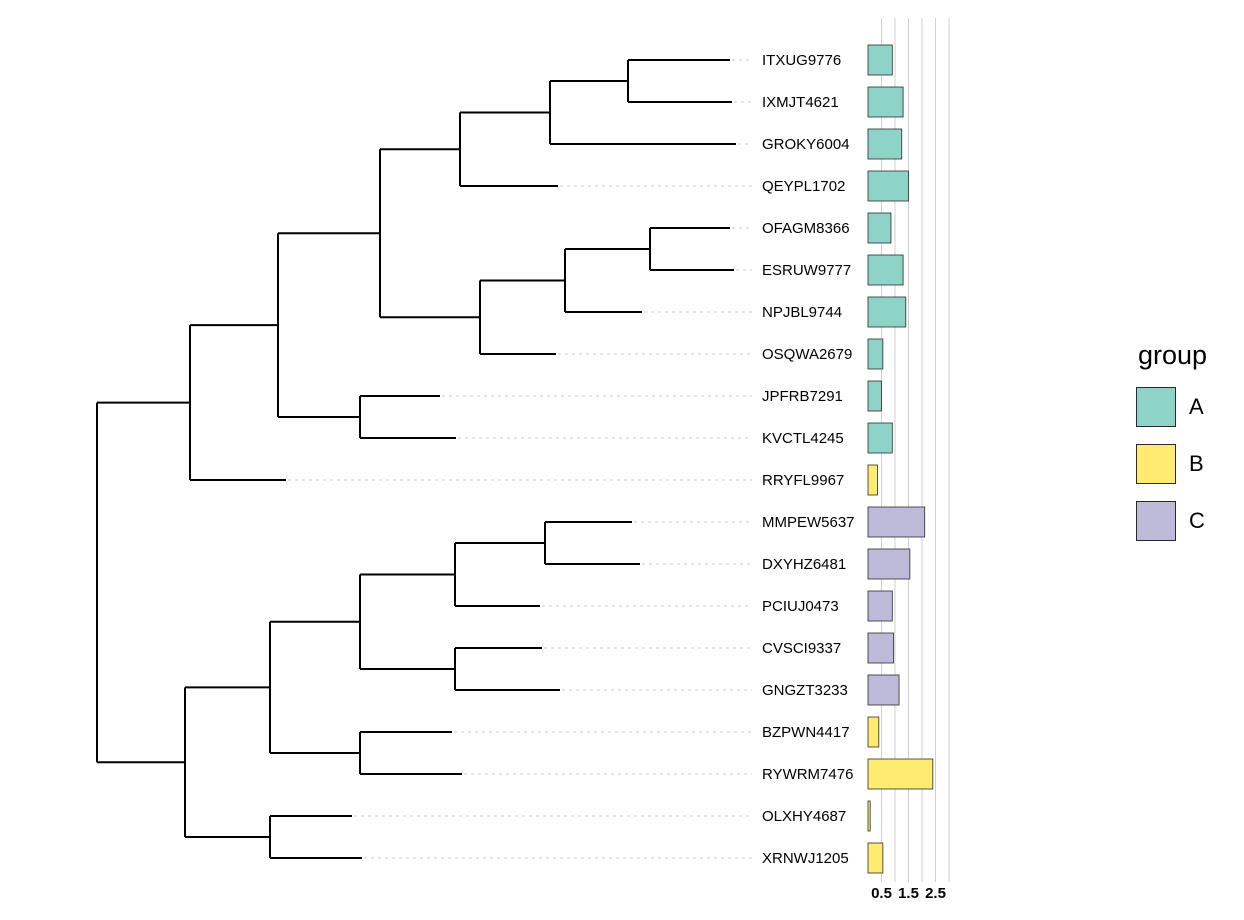 This screenshot has width=1244, height=920. What do you see at coordinates (1156, 464) in the screenshot?
I see `legend-swatch-B` at bounding box center [1156, 464].